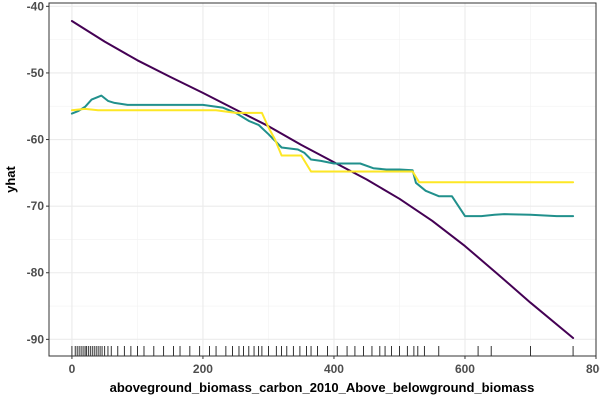 The width and height of the screenshot is (600, 400). I want to click on y-tick-label: -50, so click(36, 73).